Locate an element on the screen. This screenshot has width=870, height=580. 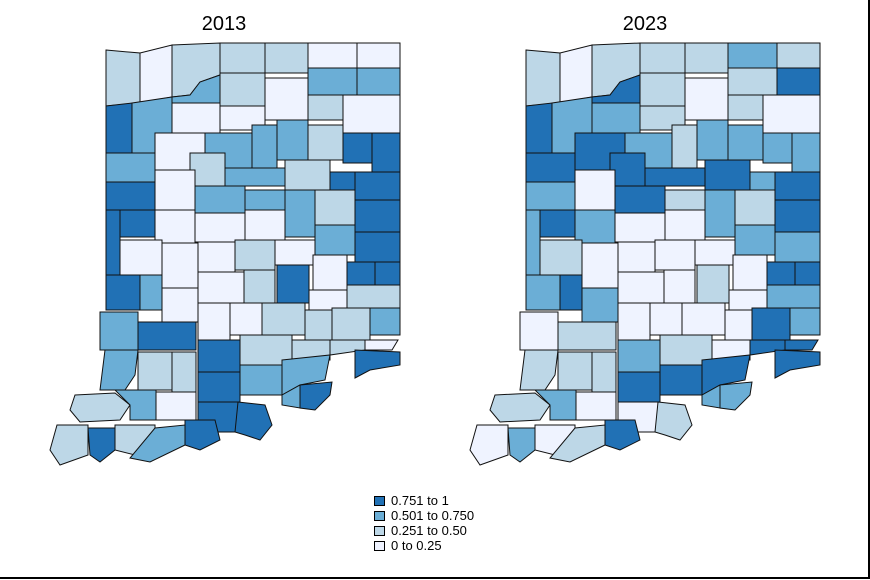
panel-title-2023: 2023 is located at coordinates (645, 24).